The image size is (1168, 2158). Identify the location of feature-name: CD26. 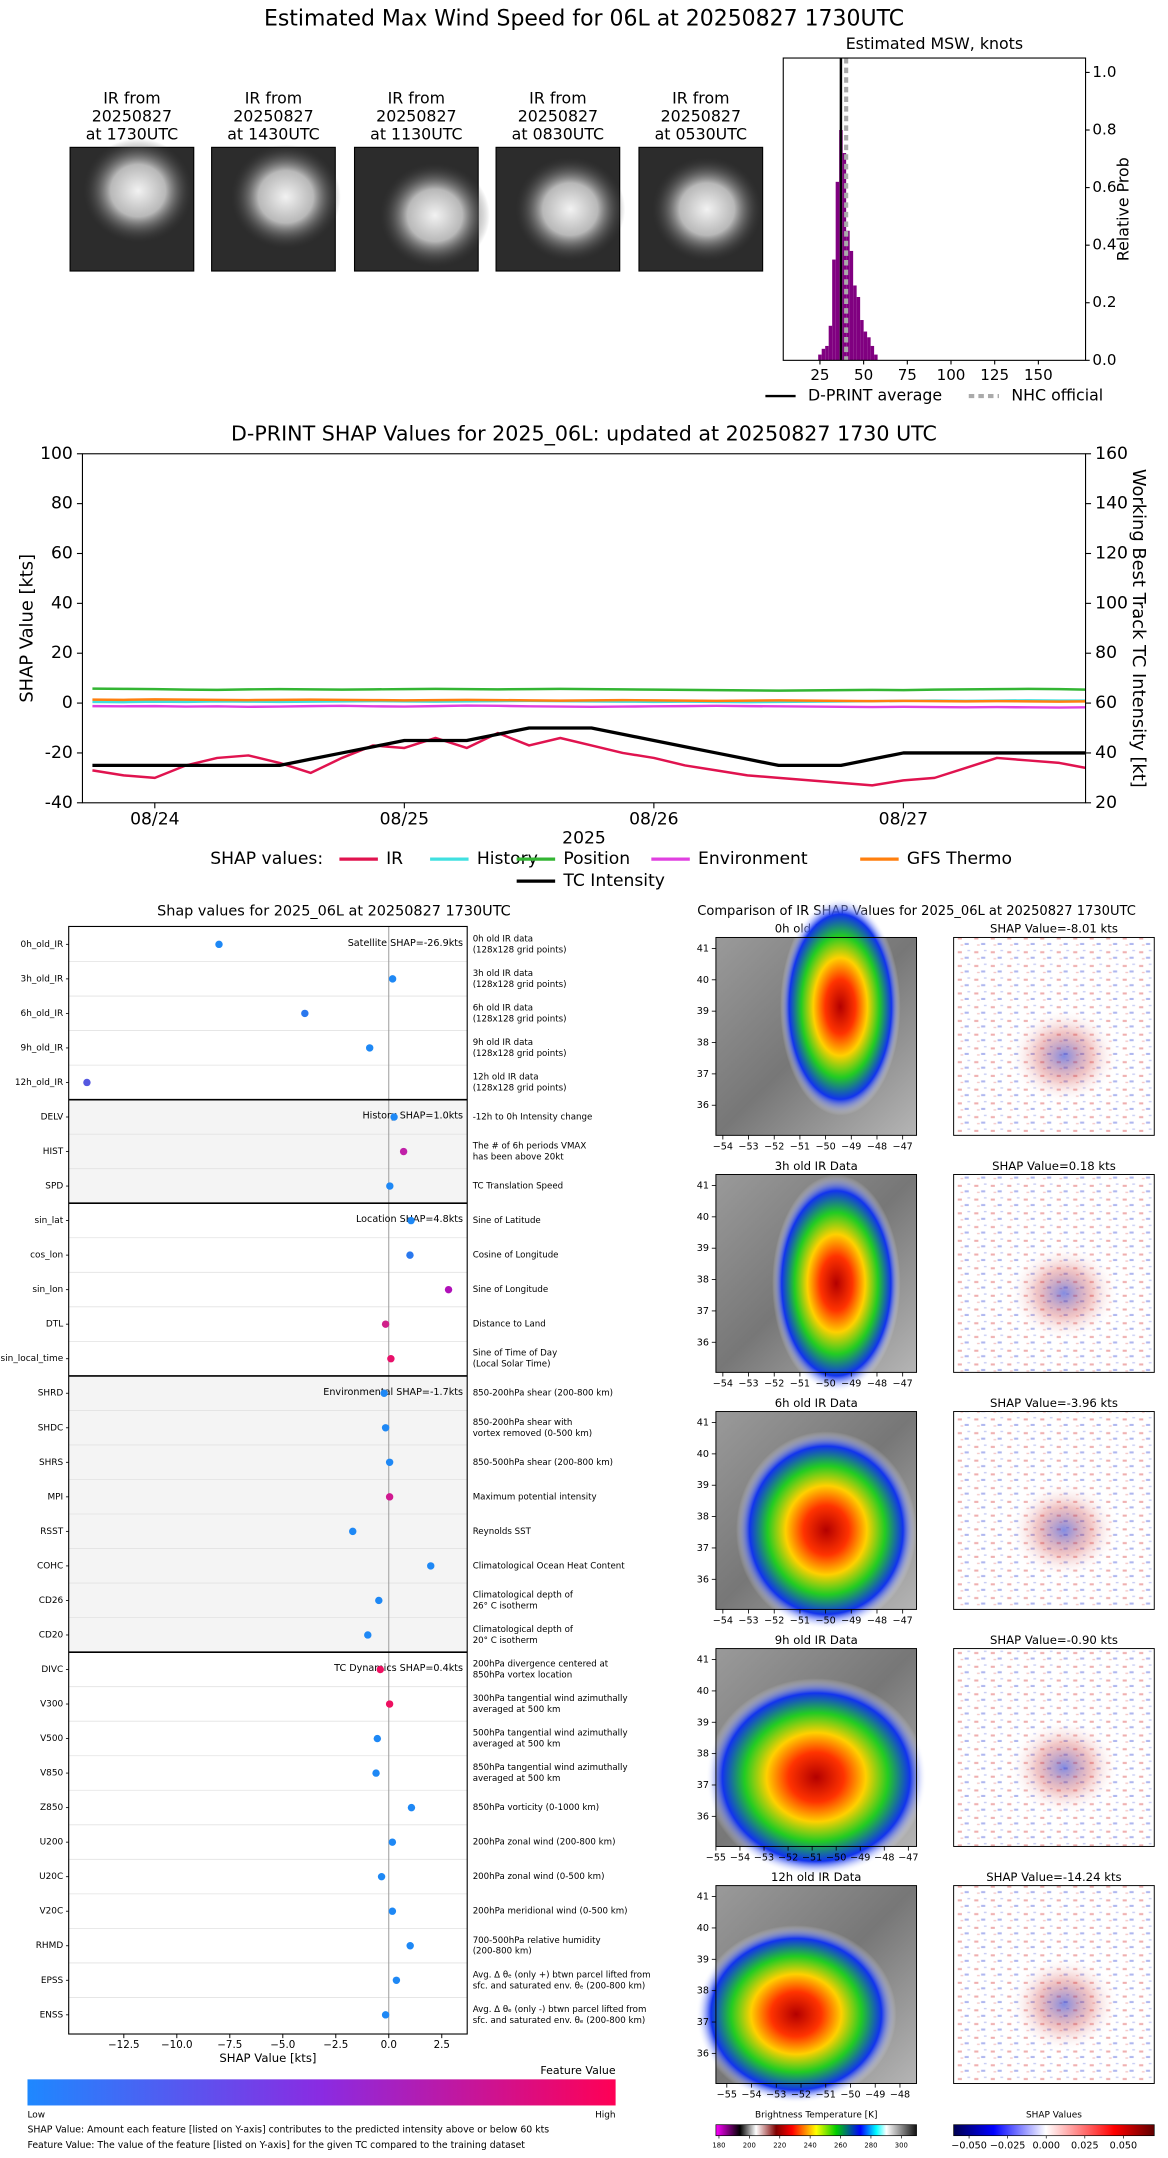
(51, 1601).